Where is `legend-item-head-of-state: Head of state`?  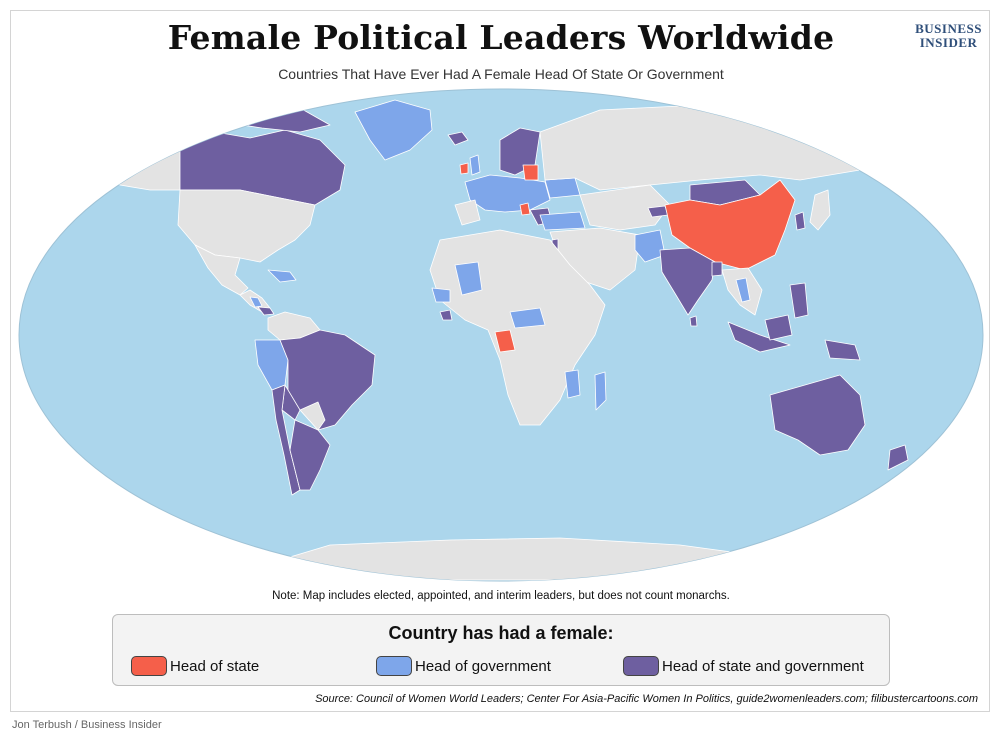
legend-item-head-of-state: Head of state is located at coordinates (195, 666).